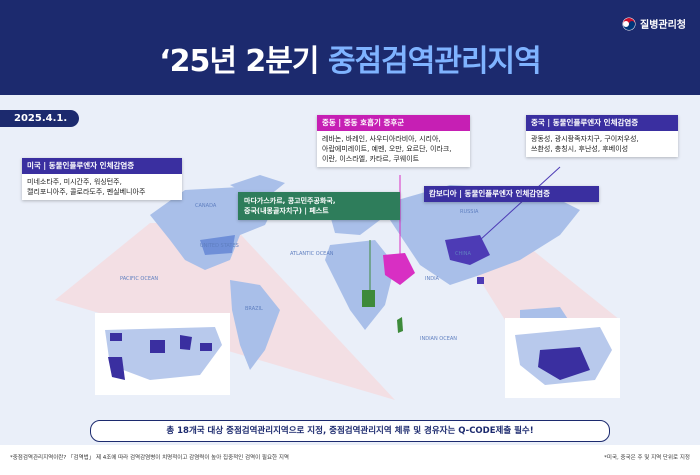 The width and height of the screenshot is (700, 475). I want to click on map-label: INDIAN OCEAN, so click(438, 339).